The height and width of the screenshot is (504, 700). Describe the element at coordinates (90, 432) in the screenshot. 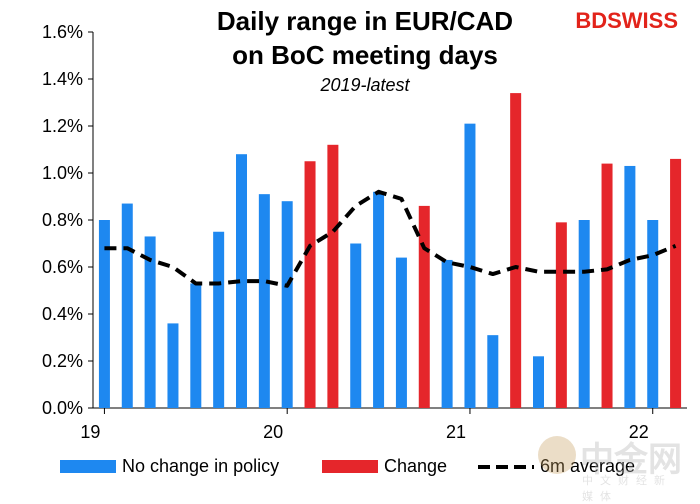

I see `x-tick-label: 19` at that location.